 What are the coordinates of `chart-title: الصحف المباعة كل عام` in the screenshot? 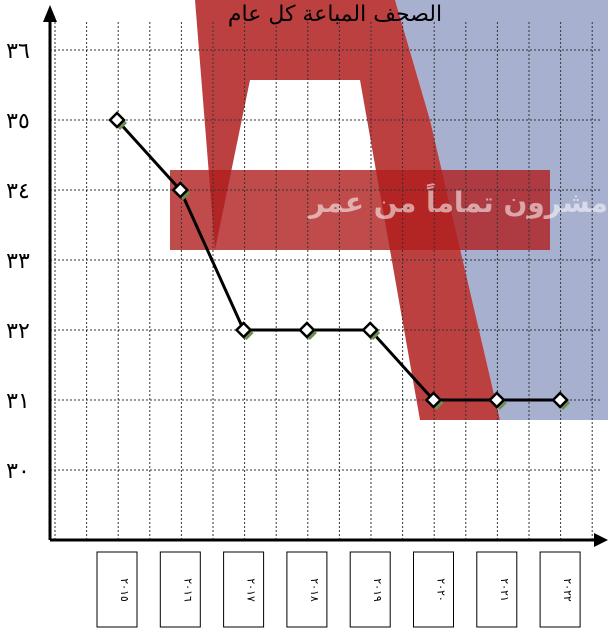 It's located at (335, 14).